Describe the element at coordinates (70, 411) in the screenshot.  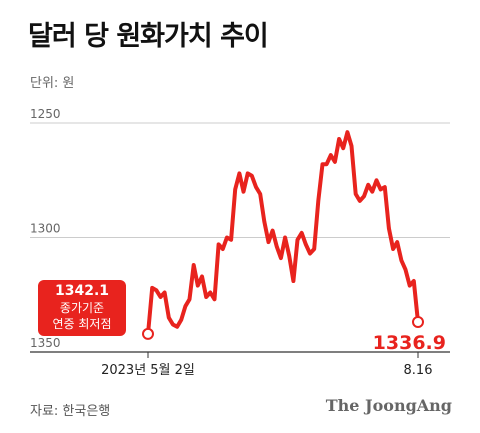
I see `source-label: 자료: 한국은행` at that location.